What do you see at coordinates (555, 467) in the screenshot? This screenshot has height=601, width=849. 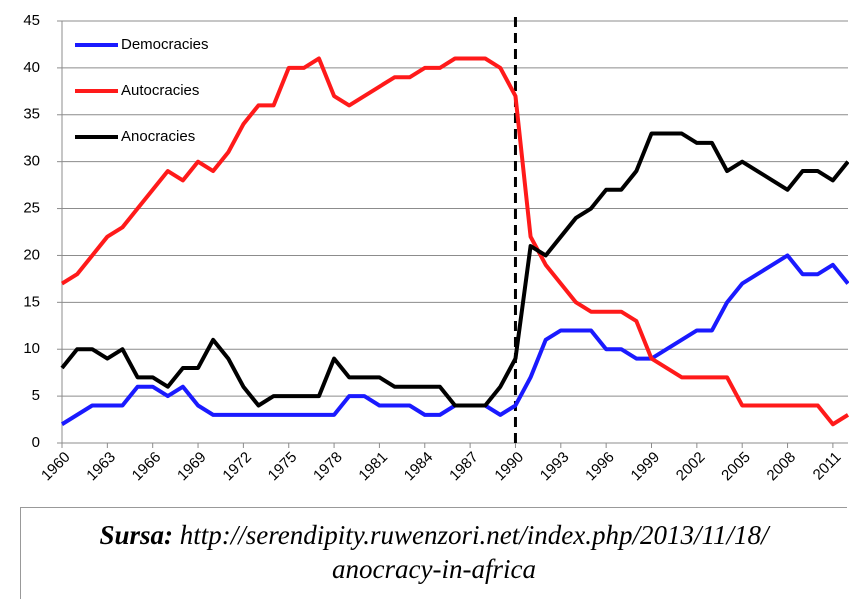 I see `x-tick-label: 1993` at bounding box center [555, 467].